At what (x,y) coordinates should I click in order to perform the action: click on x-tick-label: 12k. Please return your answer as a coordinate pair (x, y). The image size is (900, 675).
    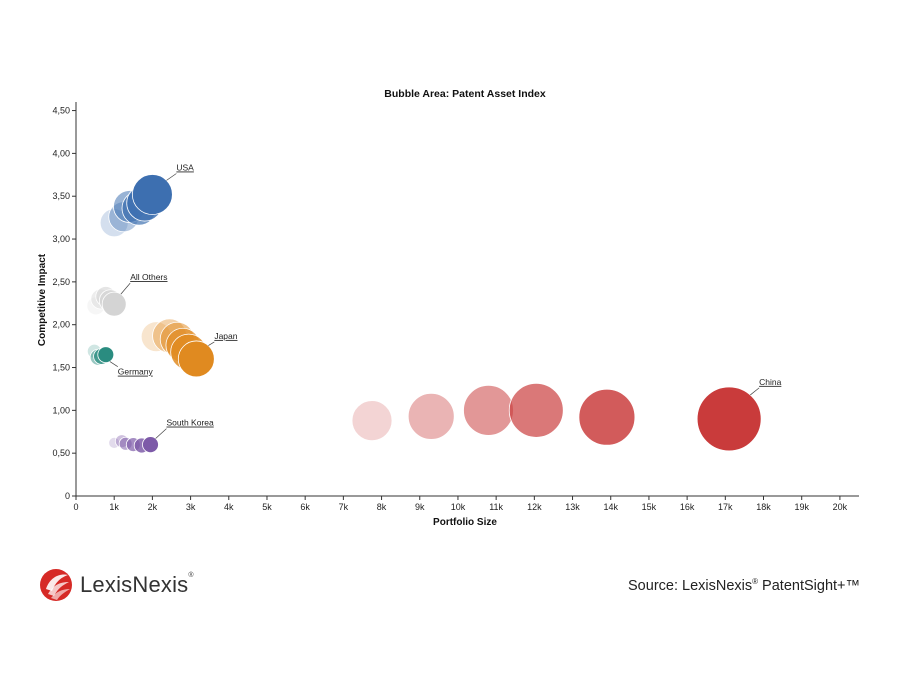
    Looking at the image, I should click on (534, 507).